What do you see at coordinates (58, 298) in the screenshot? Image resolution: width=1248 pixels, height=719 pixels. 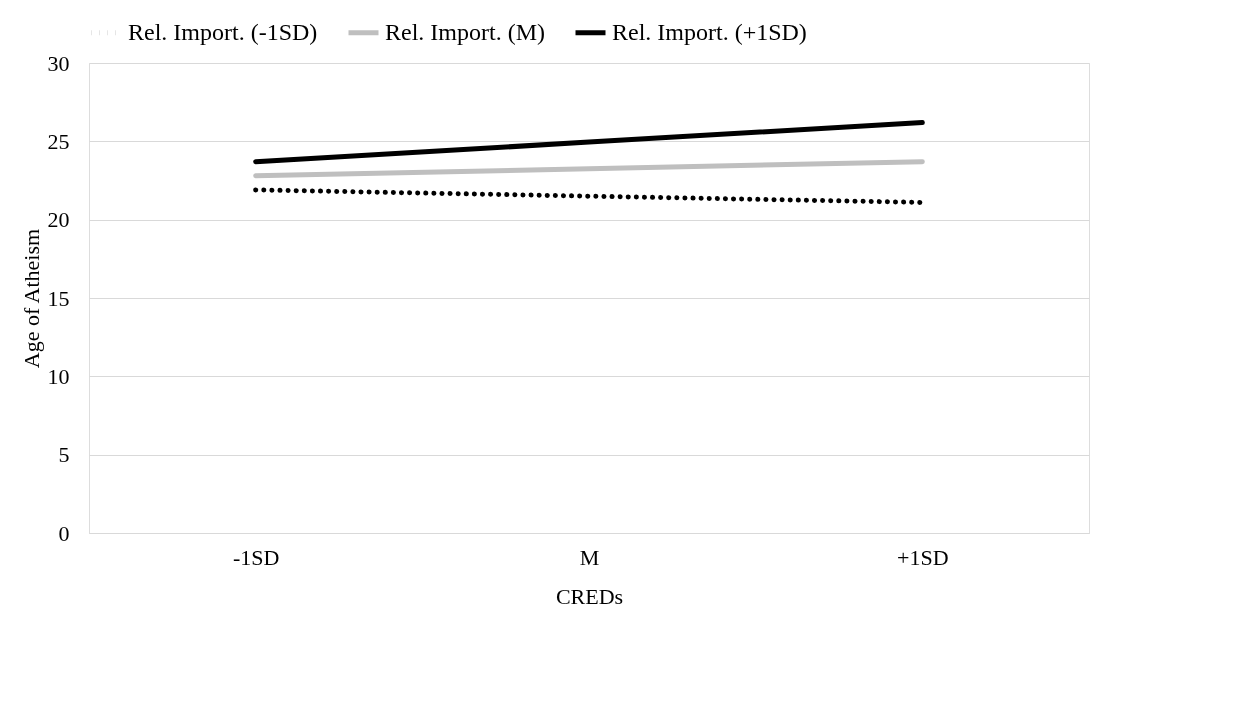 I see `y-tick-label: 15` at bounding box center [58, 298].